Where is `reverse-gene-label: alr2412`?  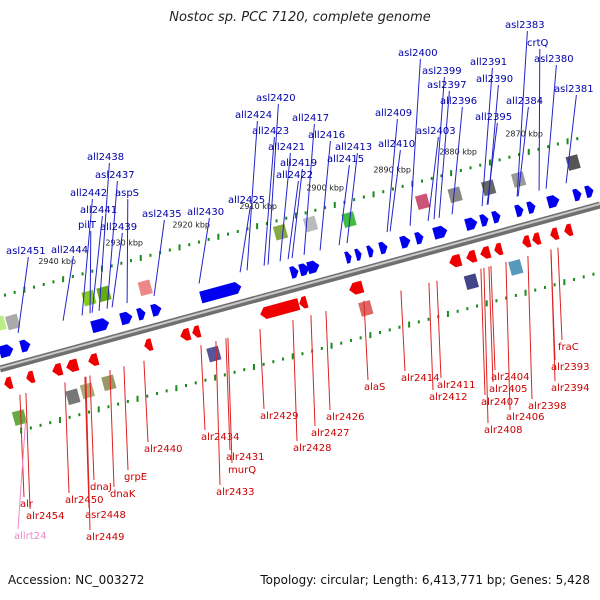
reverse-gene-label: alr2412 is located at coordinates (448, 397).